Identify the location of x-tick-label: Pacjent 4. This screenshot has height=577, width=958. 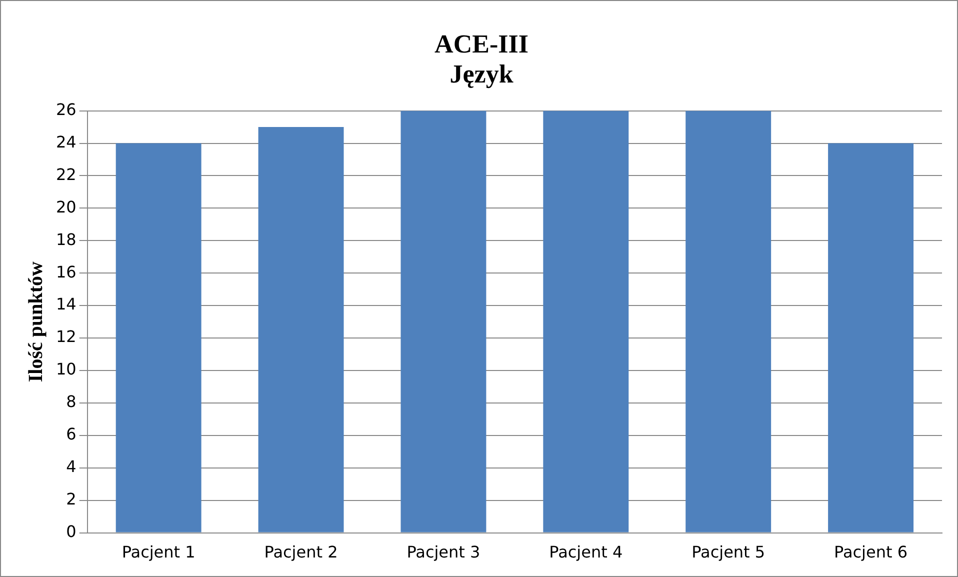
(586, 552).